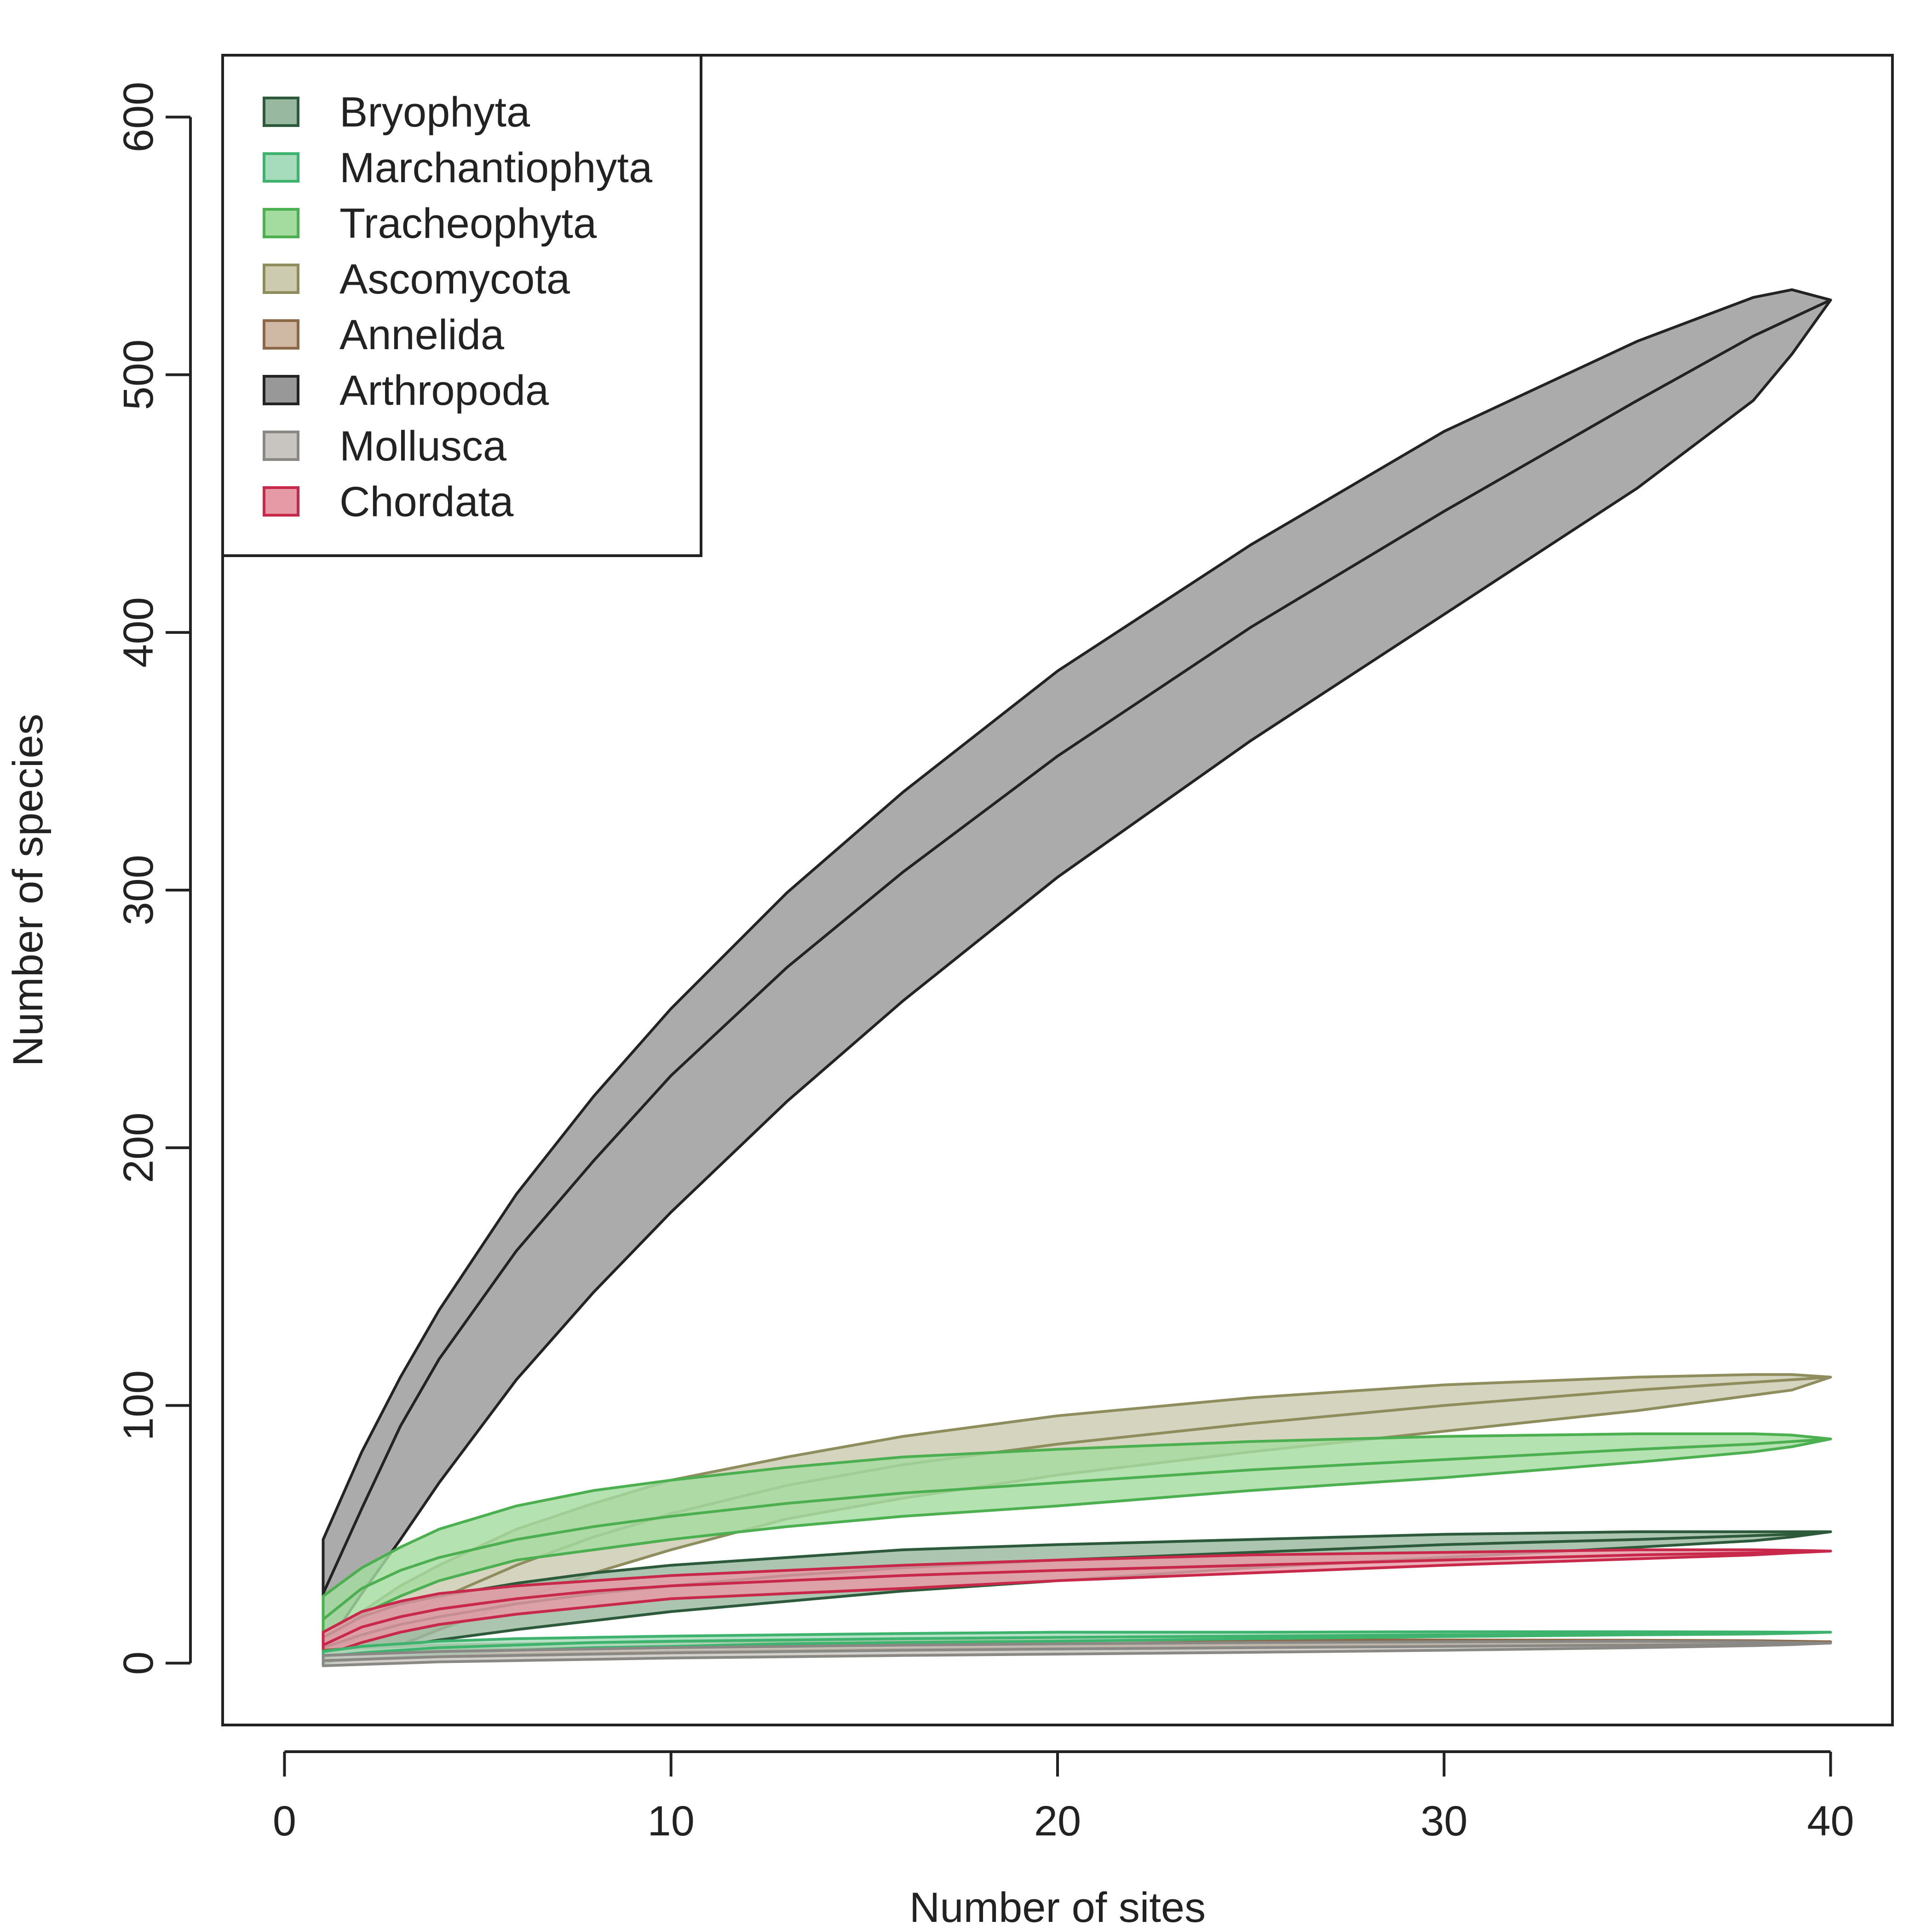  What do you see at coordinates (138, 117) in the screenshot?
I see `y-tick-label: 600` at bounding box center [138, 117].